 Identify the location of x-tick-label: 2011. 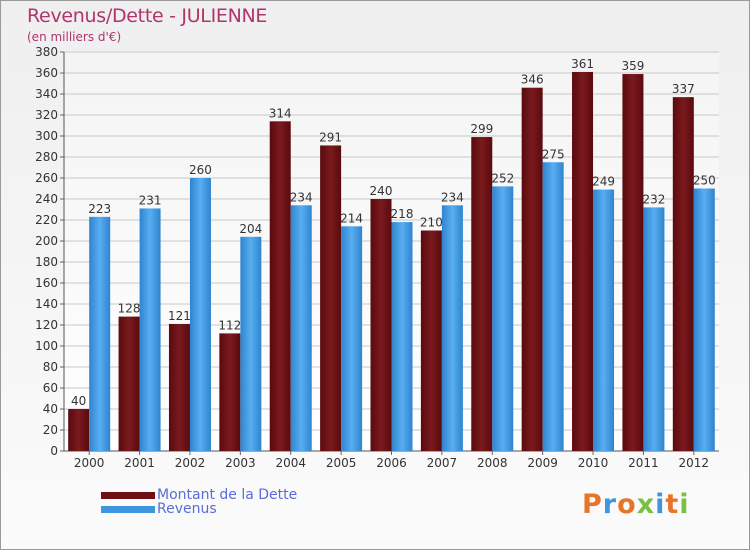
(643, 463).